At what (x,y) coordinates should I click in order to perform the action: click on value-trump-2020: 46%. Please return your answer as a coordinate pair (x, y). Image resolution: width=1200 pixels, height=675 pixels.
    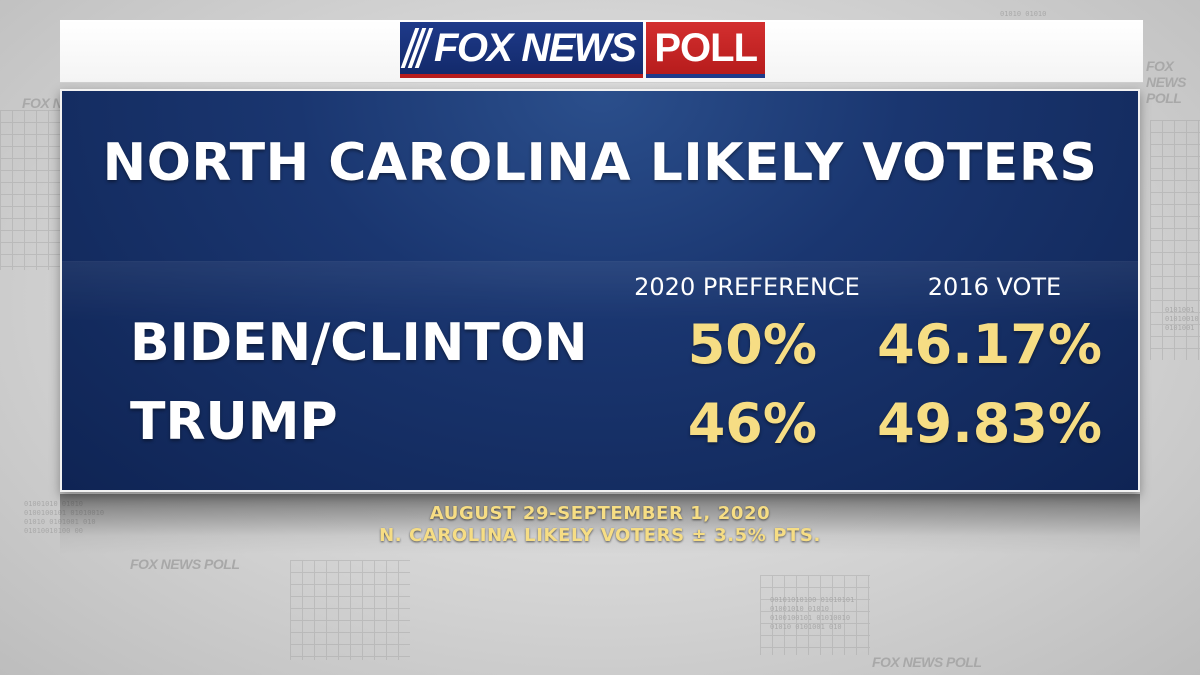
    Looking at the image, I should click on (752, 423).